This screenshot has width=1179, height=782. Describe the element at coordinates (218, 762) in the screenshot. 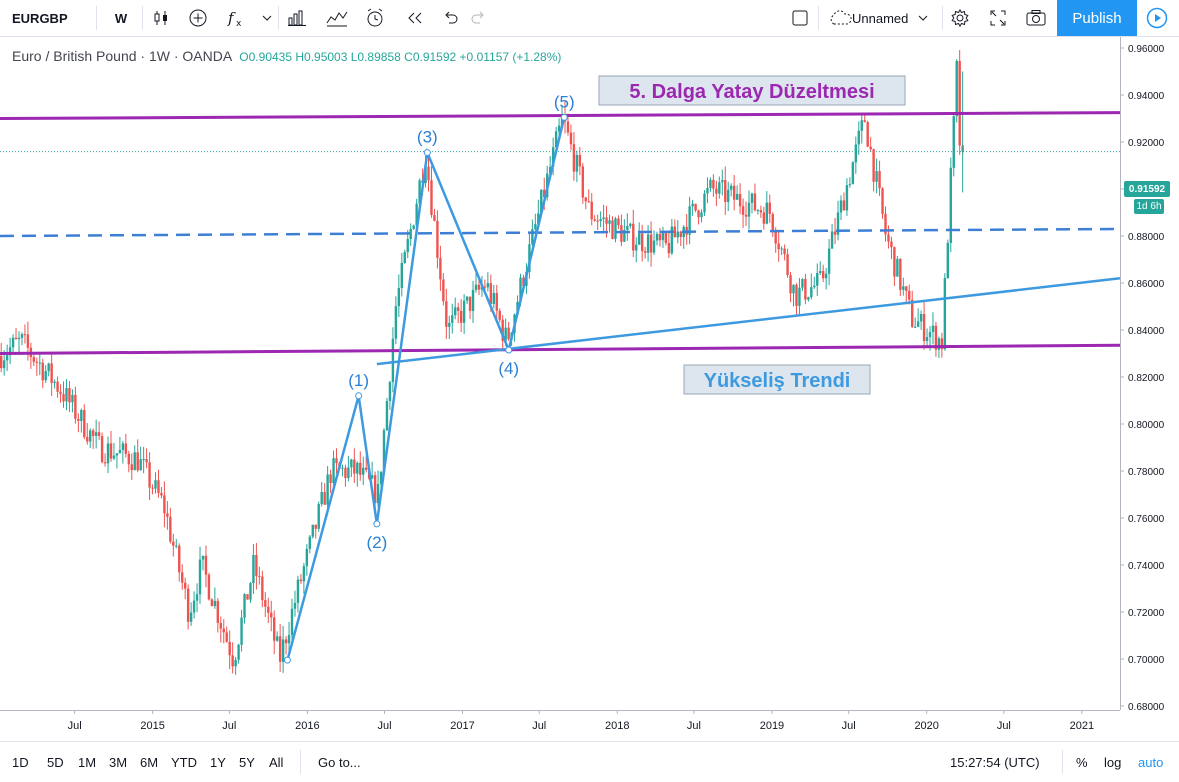

I see `range-button-1y: 1Y` at that location.